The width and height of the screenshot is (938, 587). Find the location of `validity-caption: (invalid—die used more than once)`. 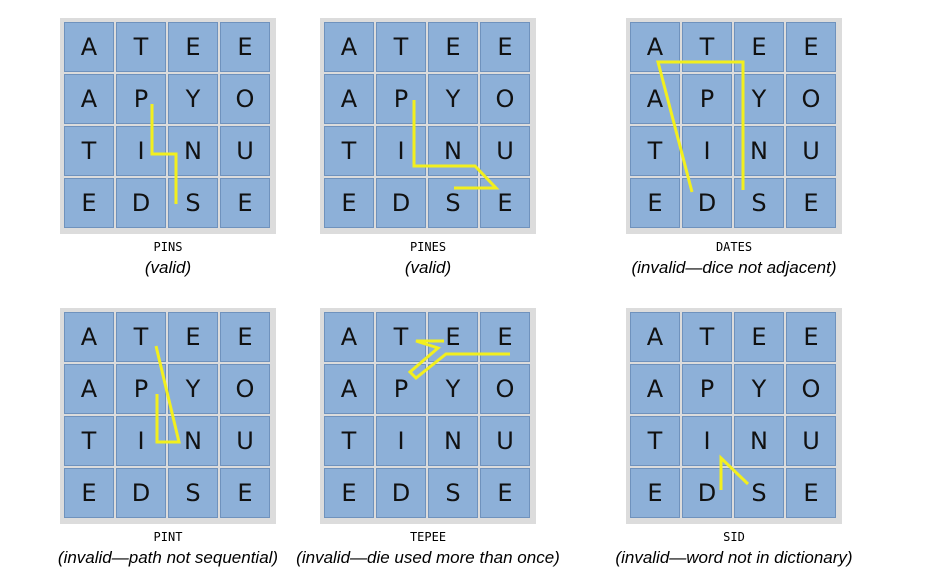

validity-caption: (invalid—die used more than once) is located at coordinates (428, 557).